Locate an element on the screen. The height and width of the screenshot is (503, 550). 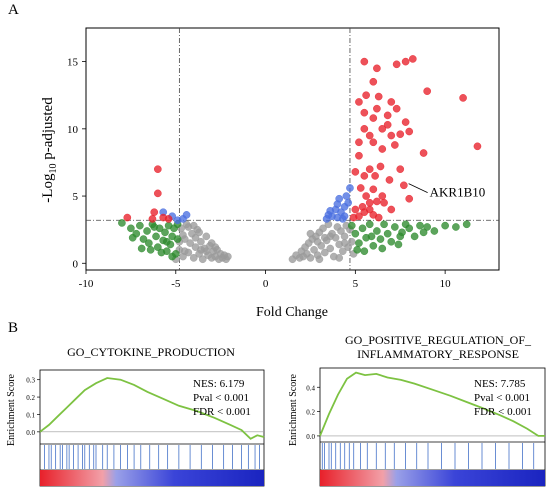
gsea1-y-tick-label: 0.3 is located at coordinates (30, 381).